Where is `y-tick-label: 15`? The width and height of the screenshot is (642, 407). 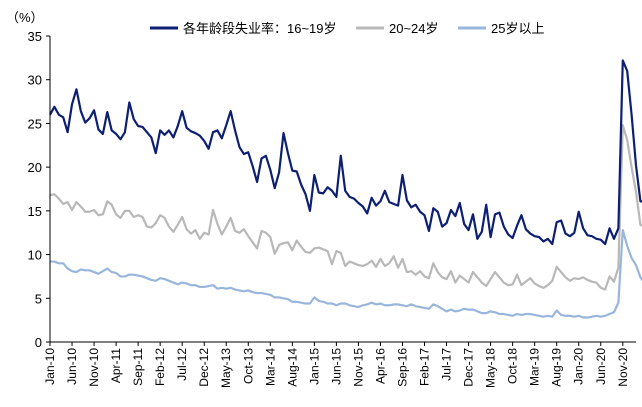 y-tick-label: 15 is located at coordinates (35, 211).